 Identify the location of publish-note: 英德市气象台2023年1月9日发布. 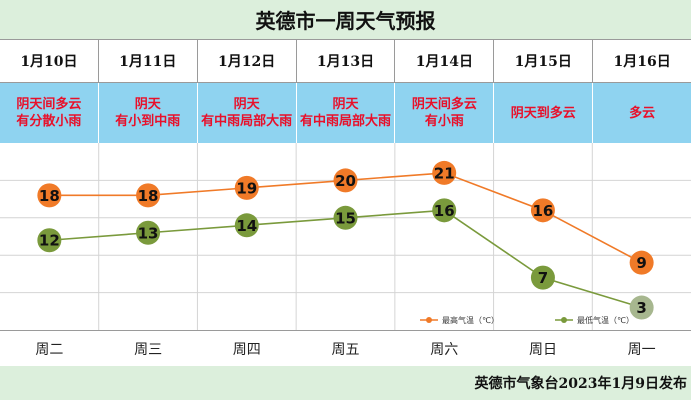
(345, 383).